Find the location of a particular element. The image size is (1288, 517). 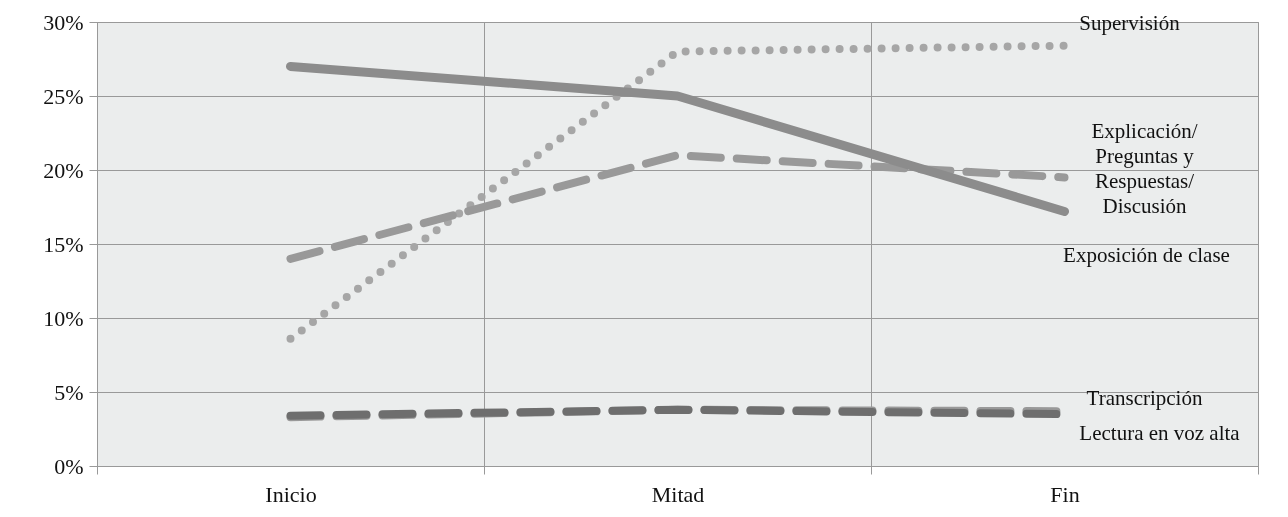

y-tick-label: 20% is located at coordinates (63, 170).